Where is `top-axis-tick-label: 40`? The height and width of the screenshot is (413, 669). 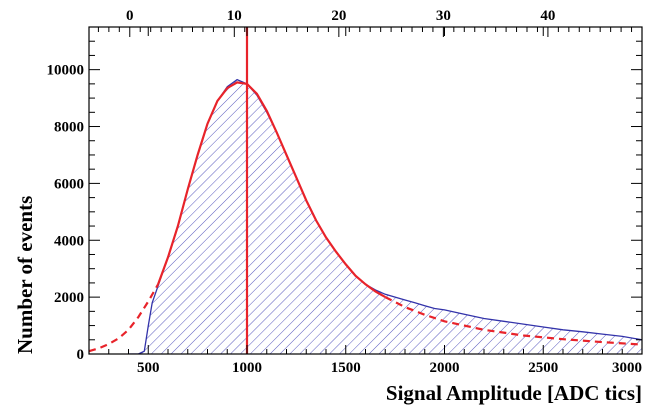 top-axis-tick-label: 40 is located at coordinates (547, 16).